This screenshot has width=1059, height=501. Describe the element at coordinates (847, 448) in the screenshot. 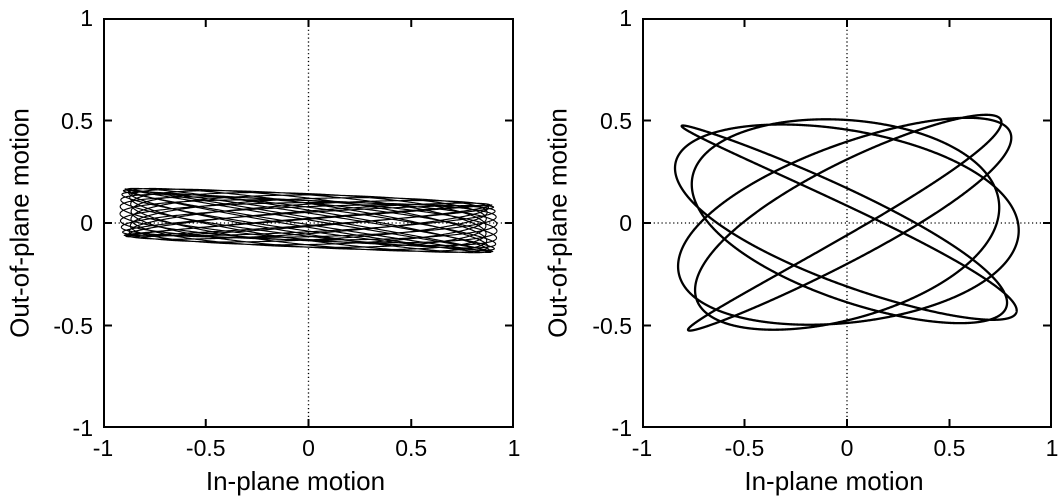

I see `right-xtick-label-0: 0` at that location.